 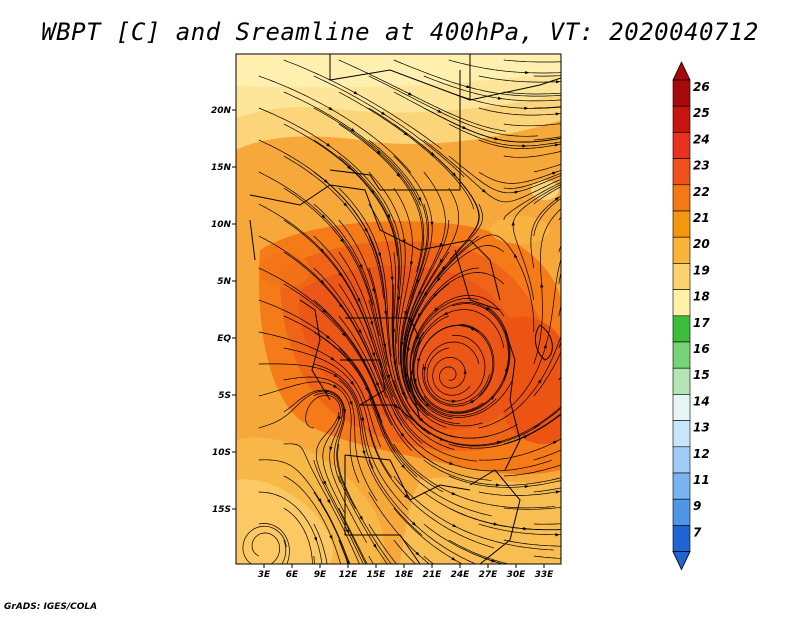 What do you see at coordinates (224, 282) in the screenshot?
I see `lat-label: 5N` at bounding box center [224, 282].